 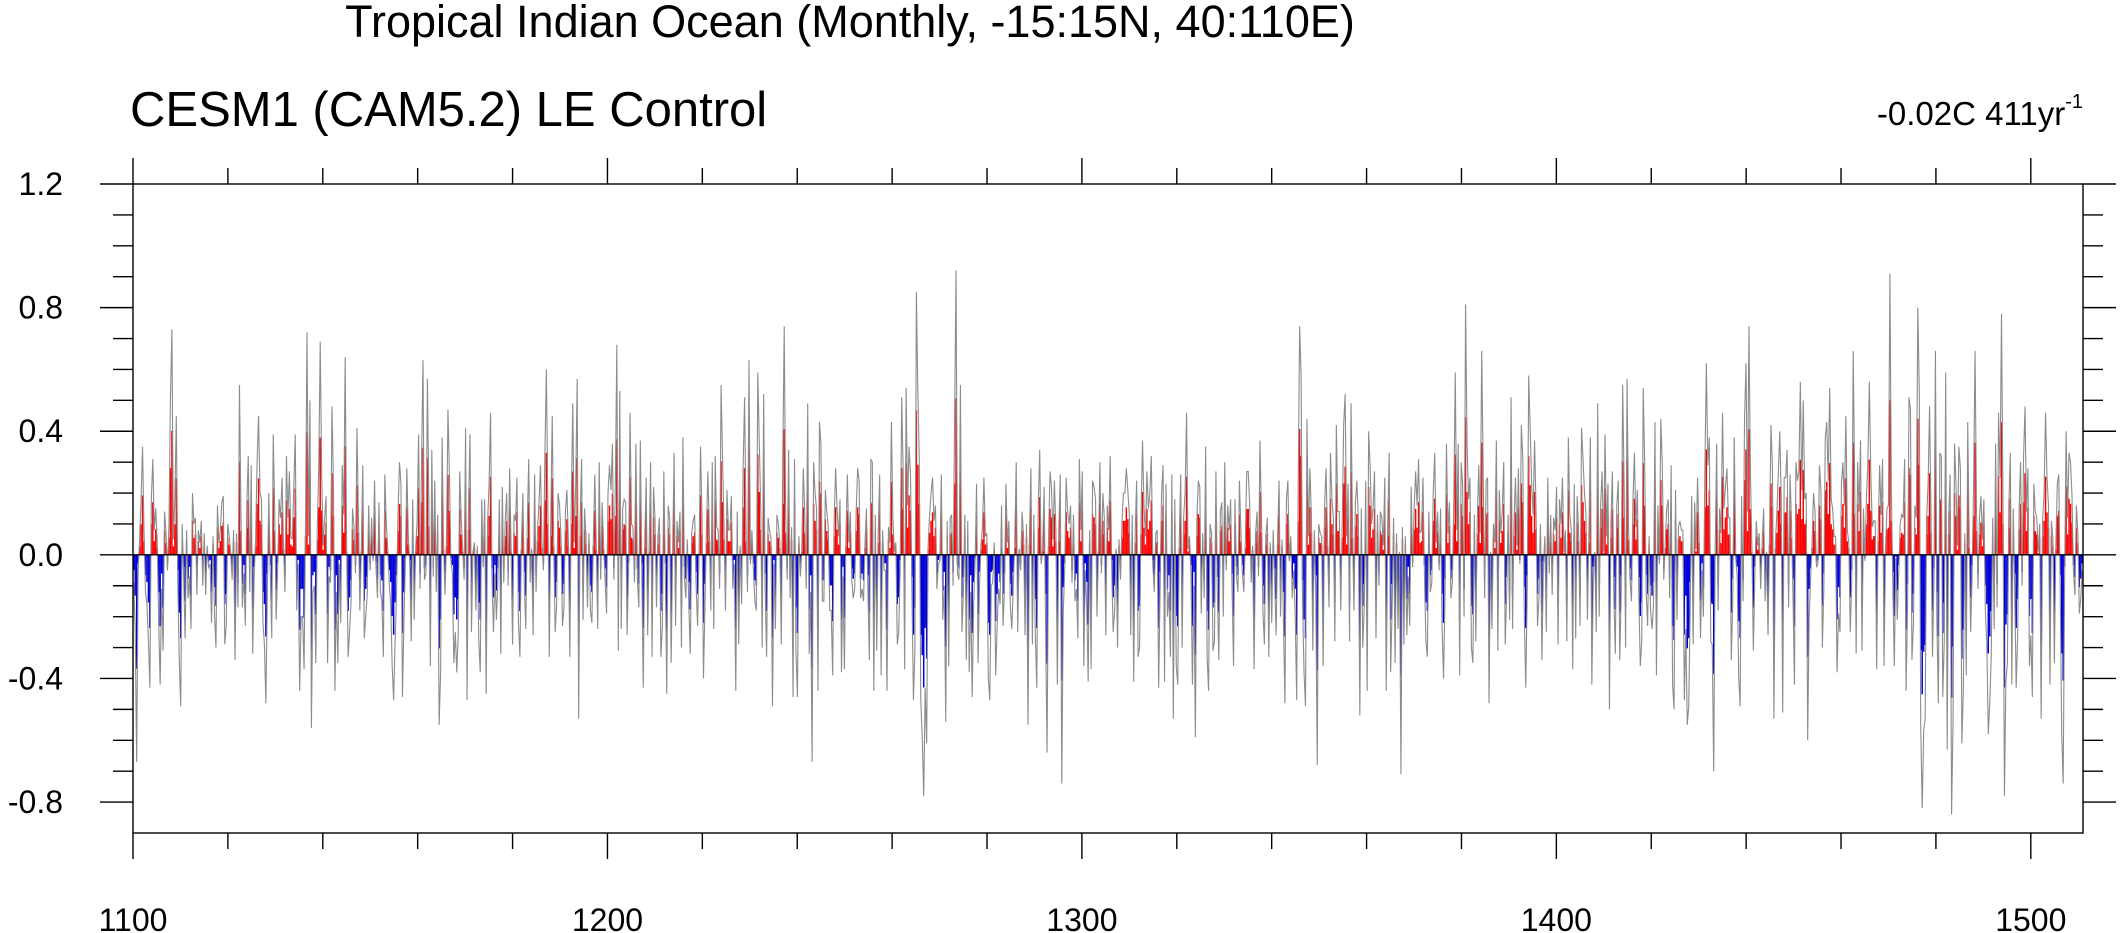 I want to click on y-tick-label: 1.2, so click(x=41, y=184).